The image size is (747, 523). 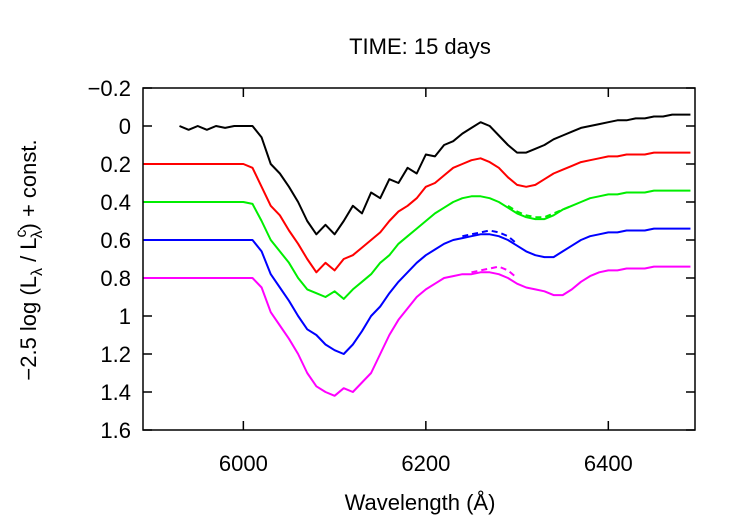 What do you see at coordinates (125, 316) in the screenshot?
I see `y-tick-label: 1` at bounding box center [125, 316].